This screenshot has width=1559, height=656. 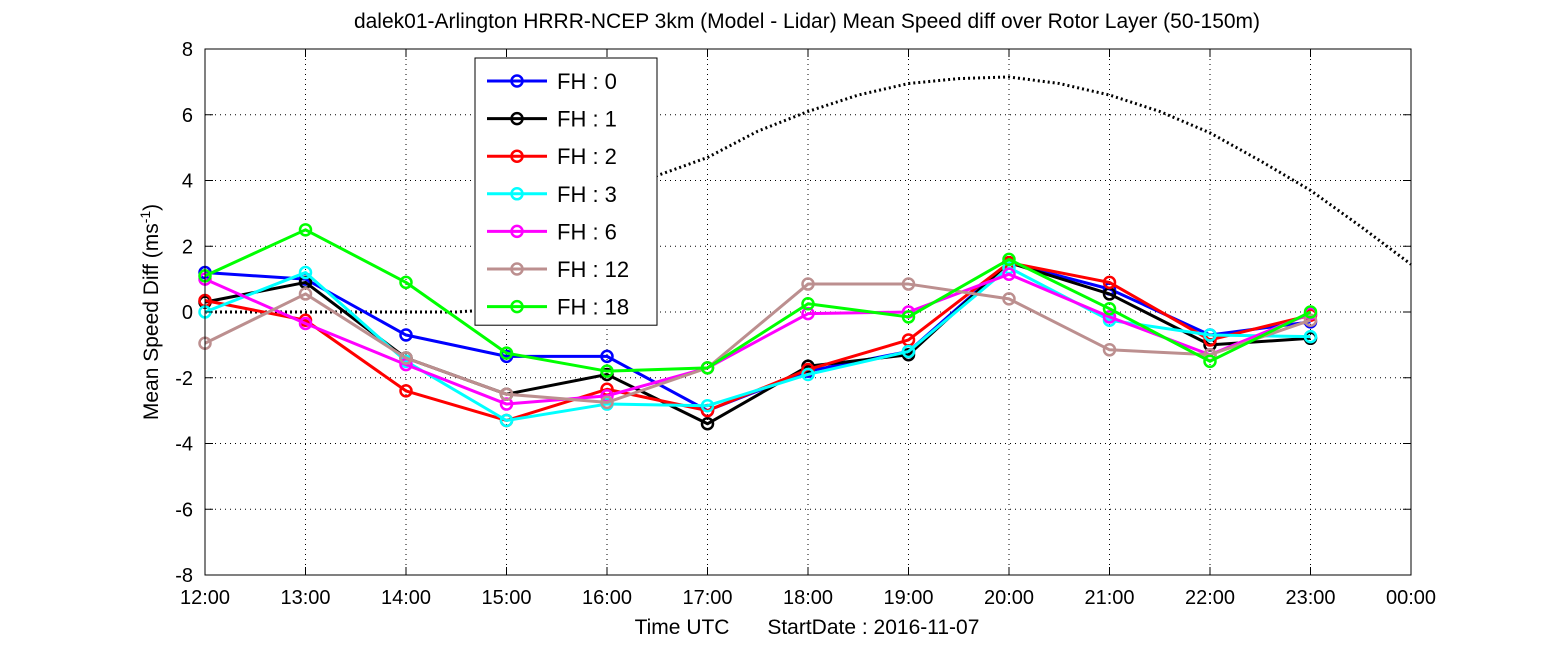 What do you see at coordinates (1009, 598) in the screenshot?
I see `x-tick-label: 20:00` at bounding box center [1009, 598].